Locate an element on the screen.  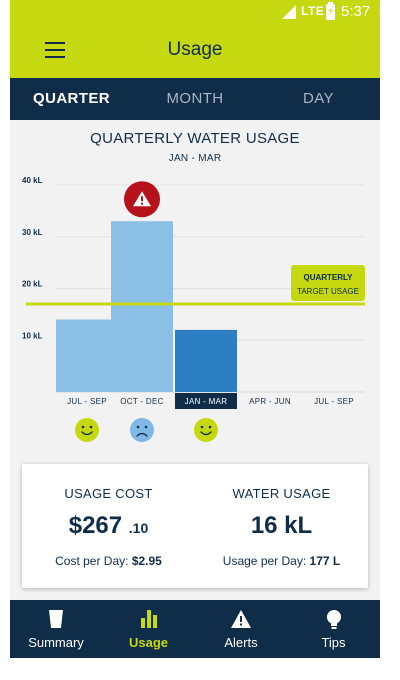
usage-cost-dollars: $267 is located at coordinates (95, 525).